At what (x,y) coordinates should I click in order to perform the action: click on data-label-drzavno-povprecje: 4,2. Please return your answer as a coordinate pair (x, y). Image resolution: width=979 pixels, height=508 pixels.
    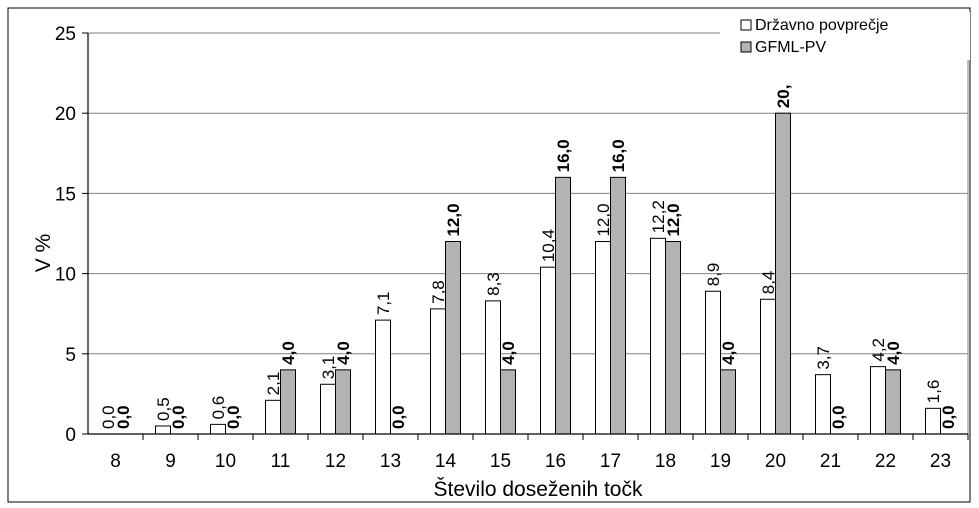
    Looking at the image, I should click on (878, 350).